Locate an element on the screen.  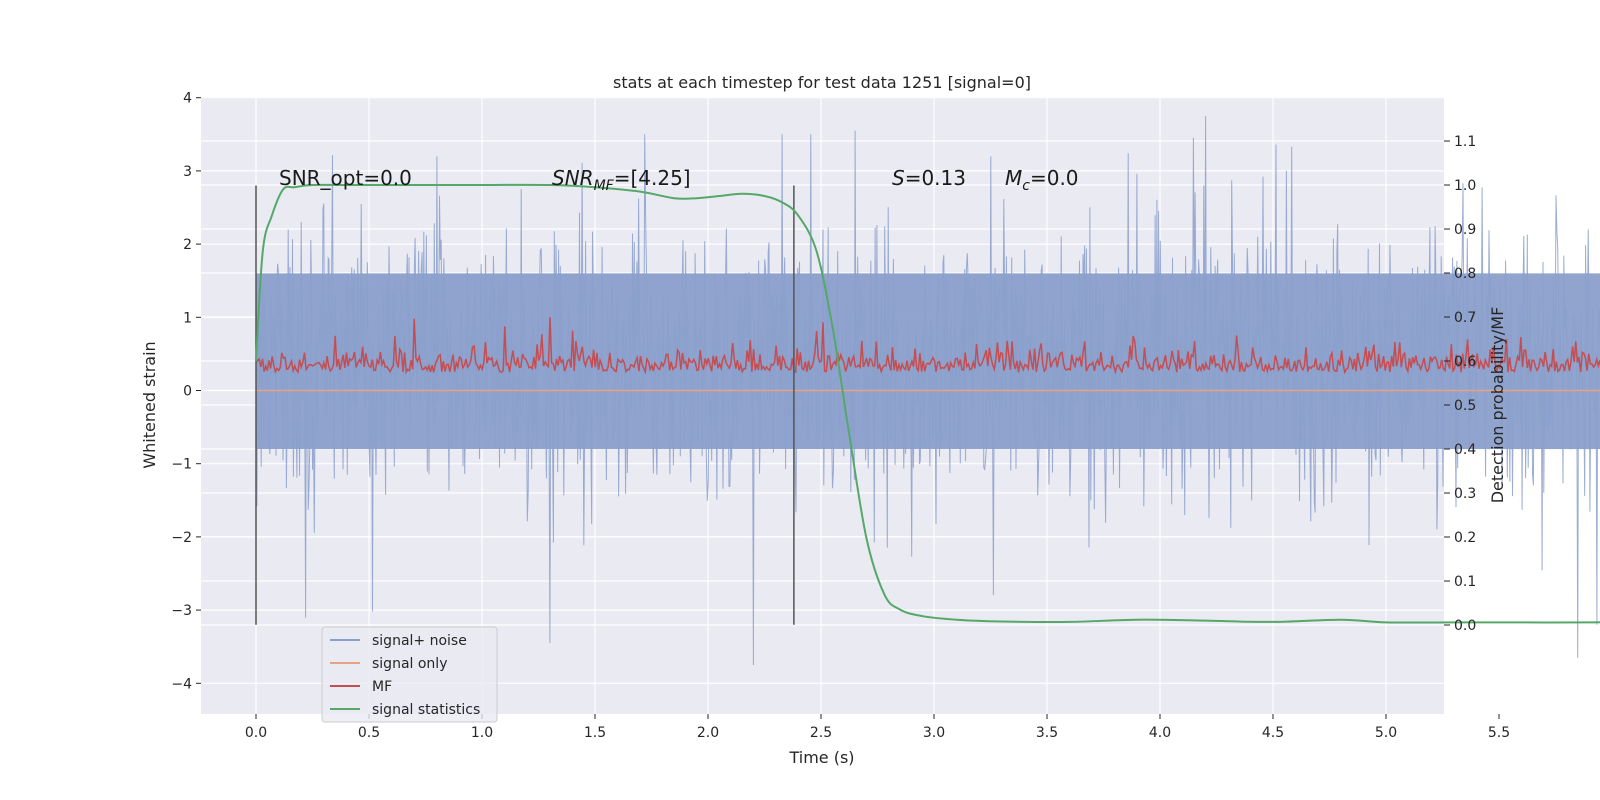
legend-label-signal-statistics: signal statistics is located at coordinates (426, 710).